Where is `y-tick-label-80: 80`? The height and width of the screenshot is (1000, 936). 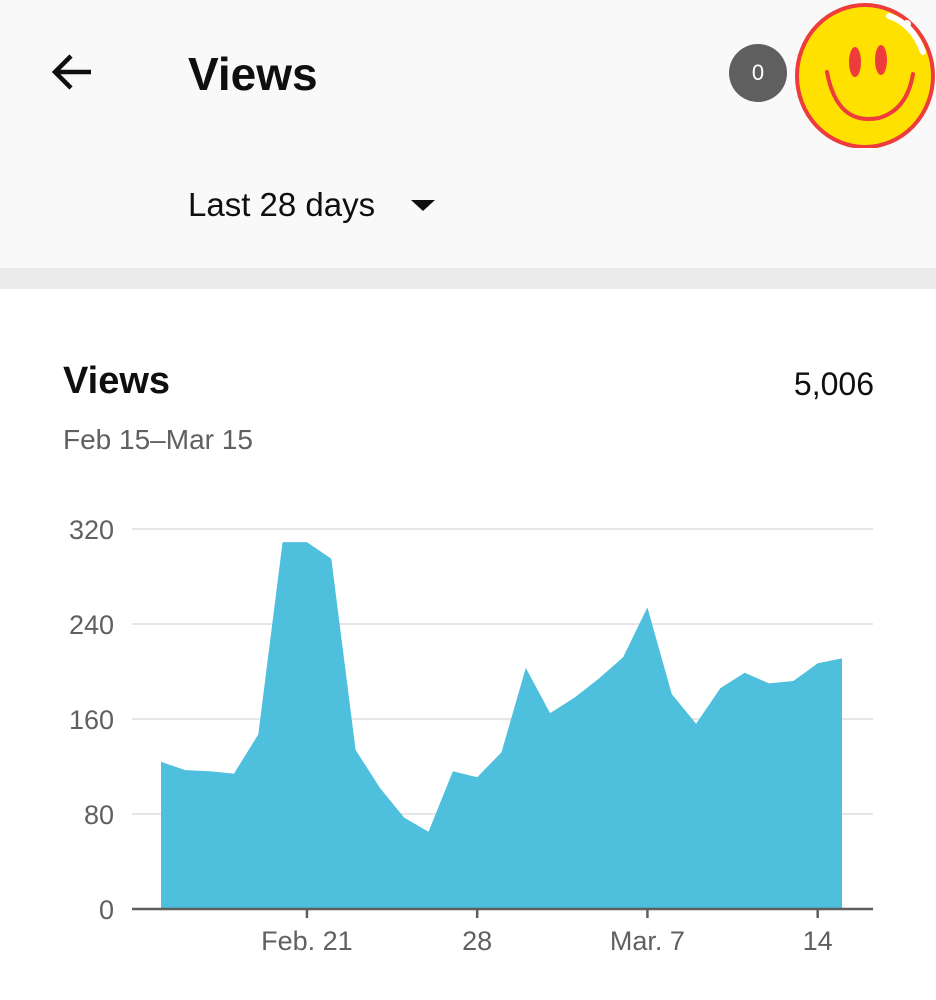 y-tick-label-80: 80 is located at coordinates (99, 815).